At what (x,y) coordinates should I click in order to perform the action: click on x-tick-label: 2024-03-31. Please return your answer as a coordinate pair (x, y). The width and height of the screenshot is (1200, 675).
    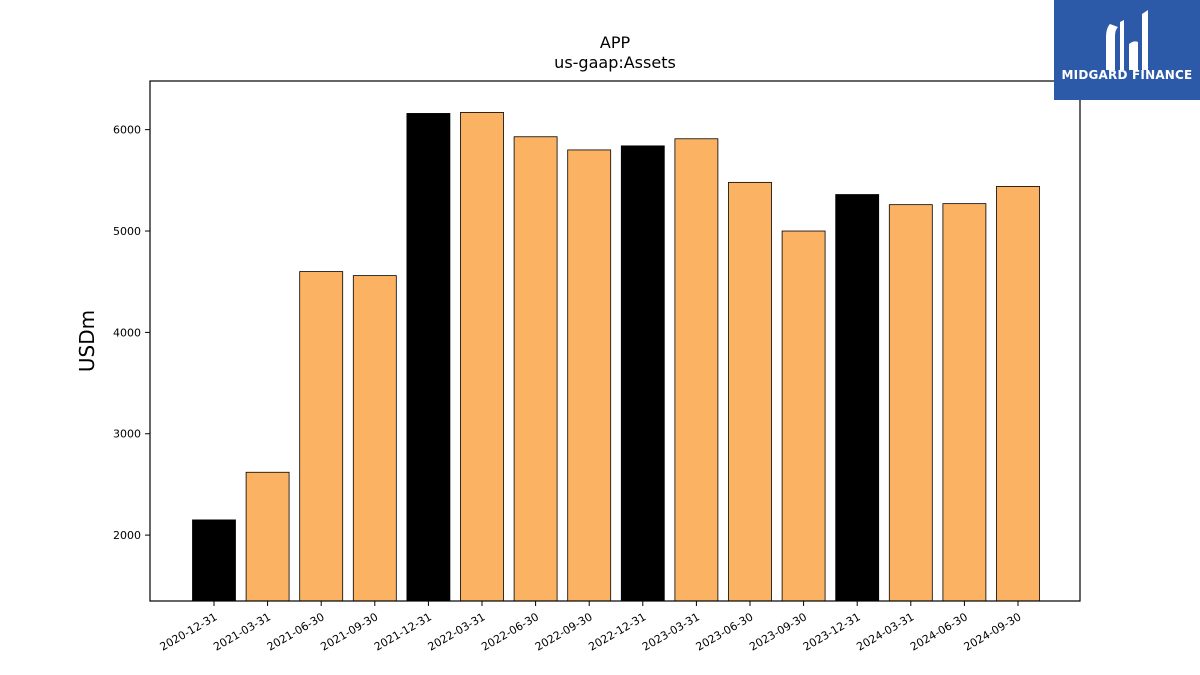
    Looking at the image, I should click on (885, 631).